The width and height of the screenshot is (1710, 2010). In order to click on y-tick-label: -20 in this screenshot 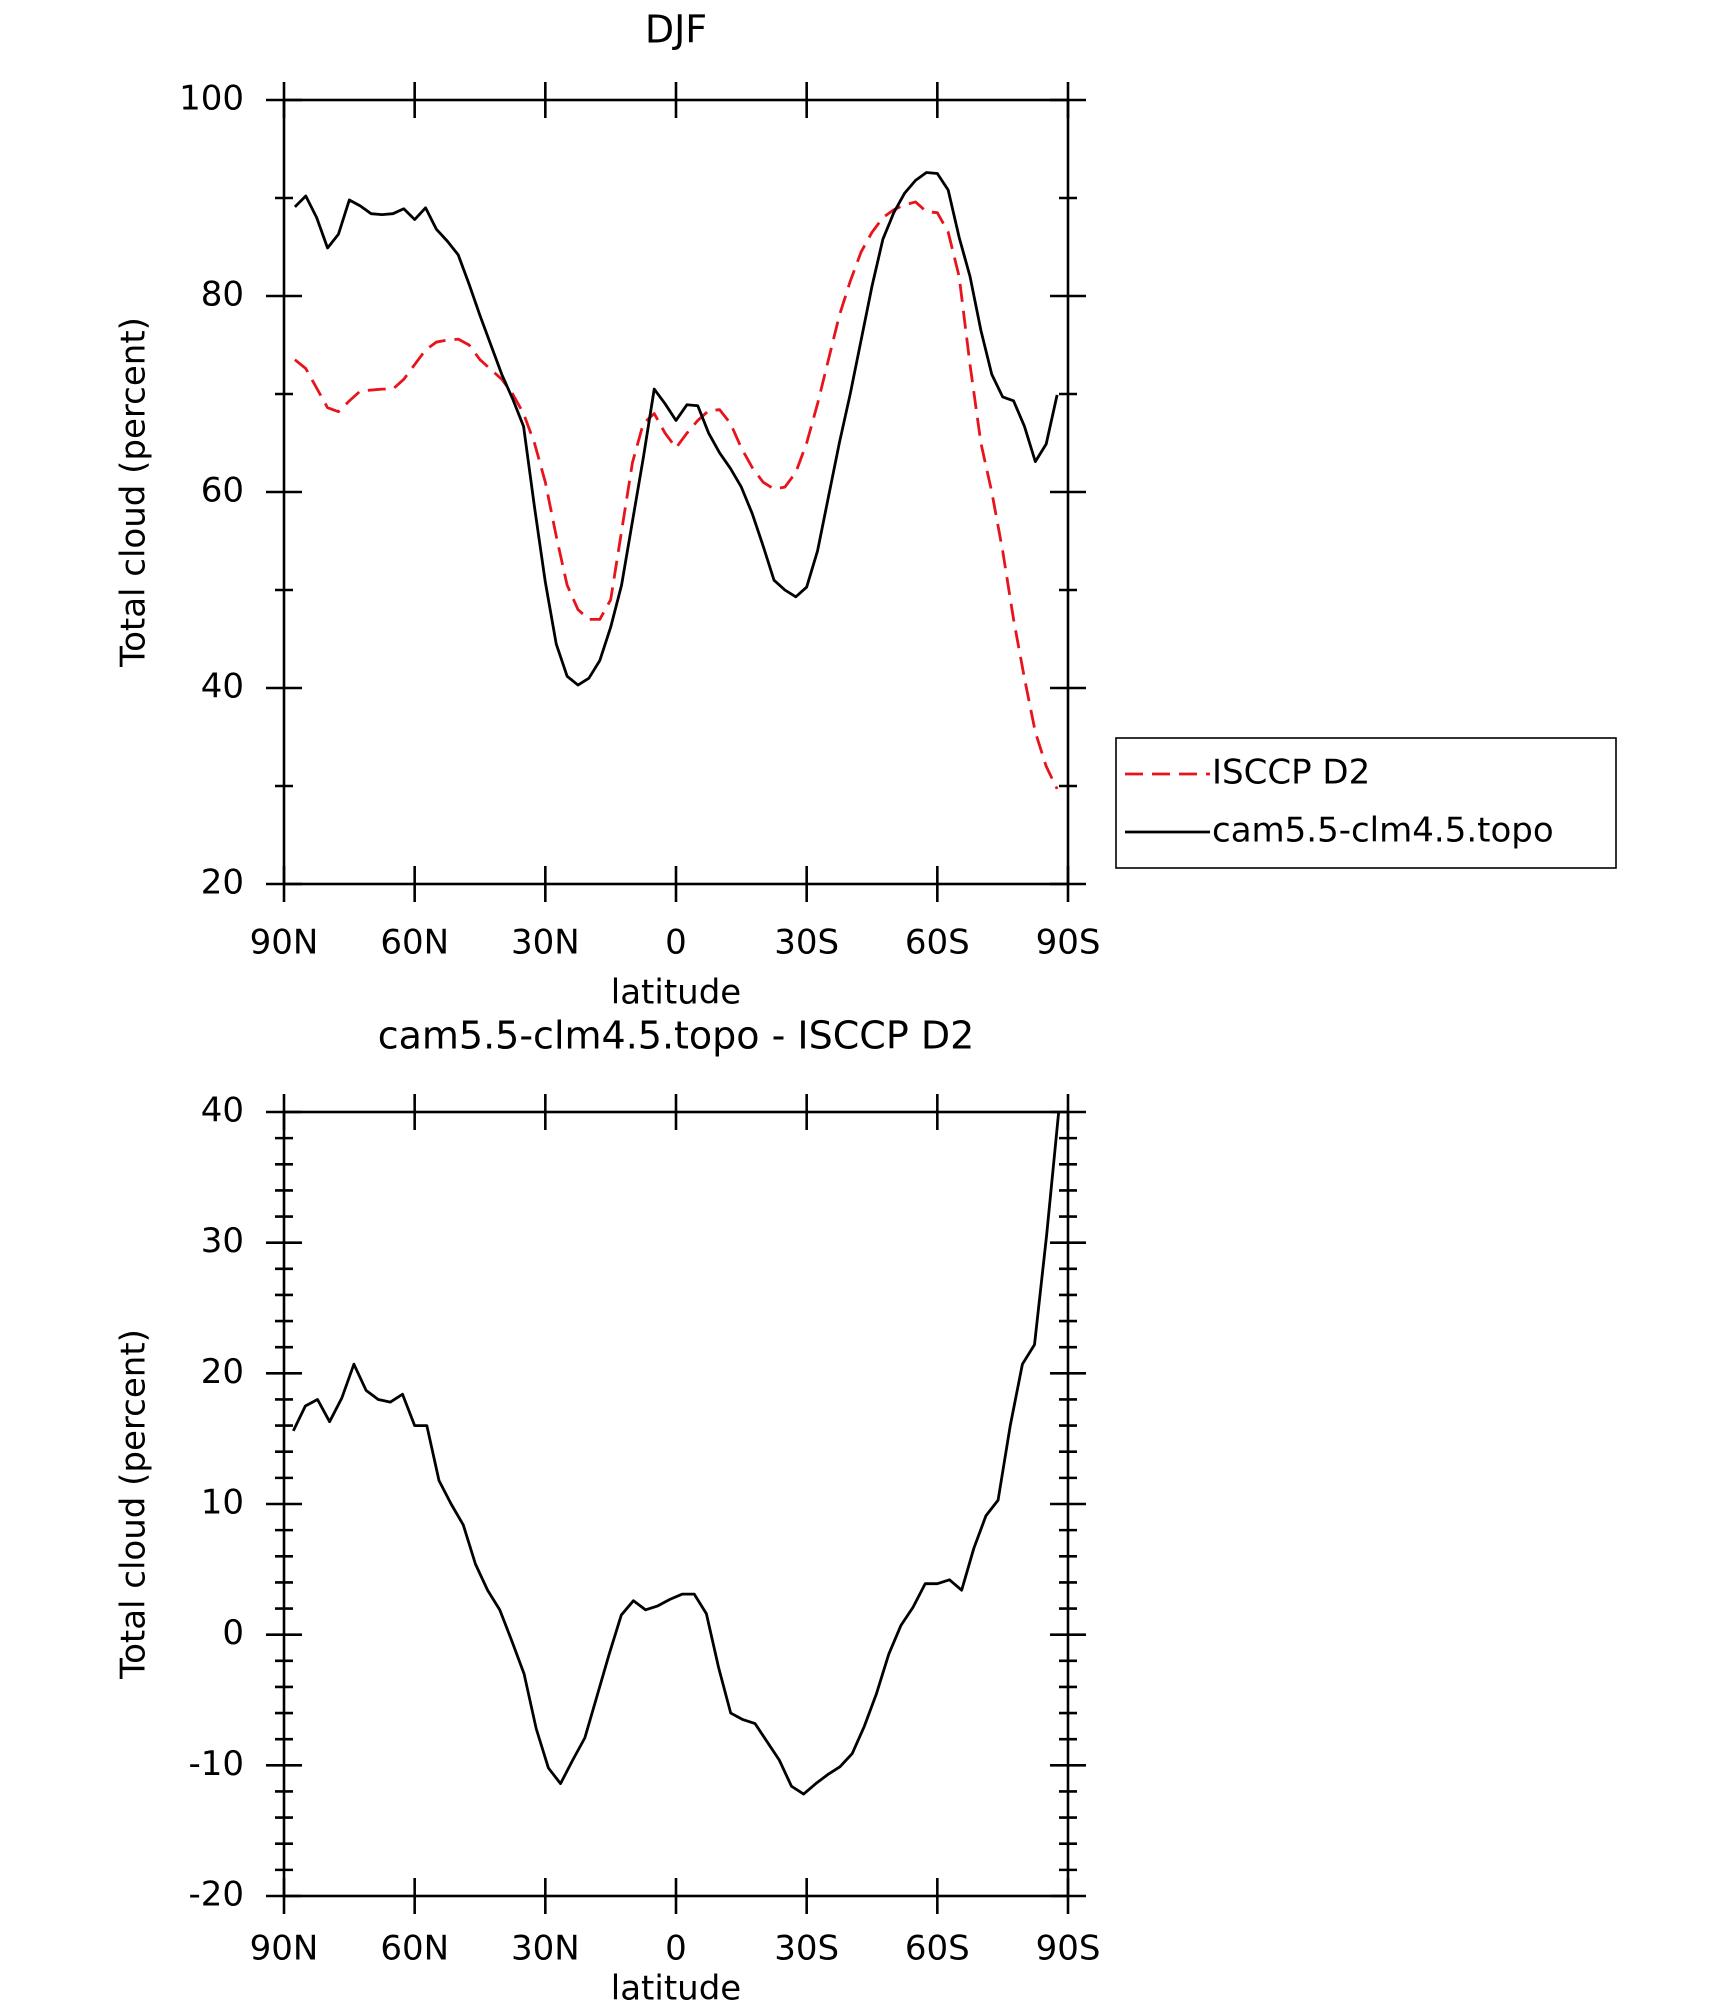, I will do `click(216, 1895)`.